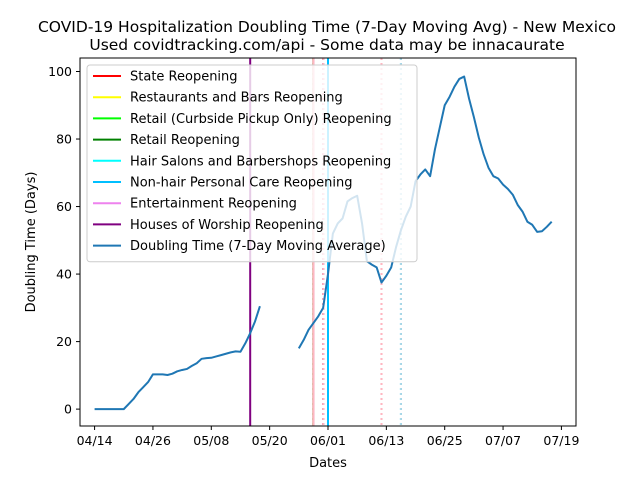 The image size is (640, 480). I want to click on y-tick-label: 80, so click(64, 139).